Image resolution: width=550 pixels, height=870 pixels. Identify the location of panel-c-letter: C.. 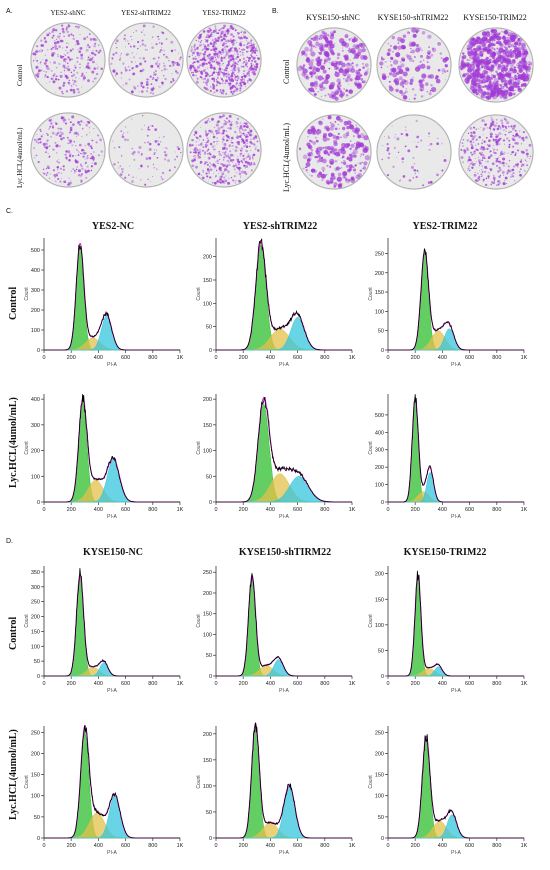
(9, 211).